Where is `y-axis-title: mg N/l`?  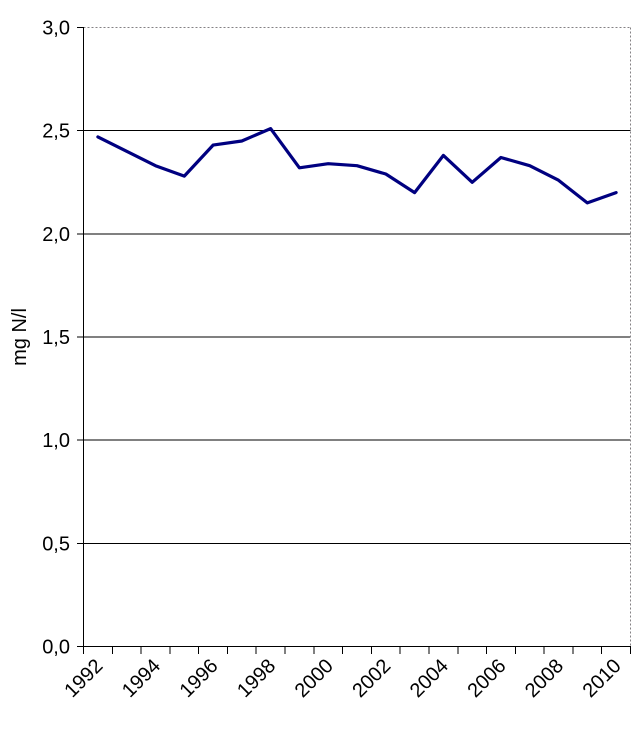
y-axis-title: mg N/l is located at coordinates (20, 337).